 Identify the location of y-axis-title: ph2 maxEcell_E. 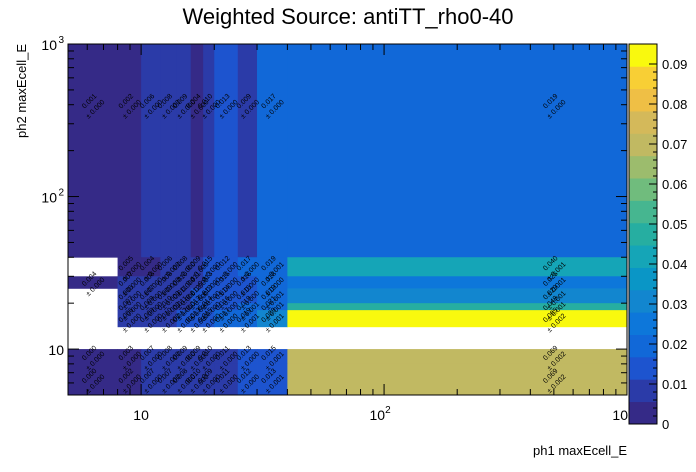
(21, 91).